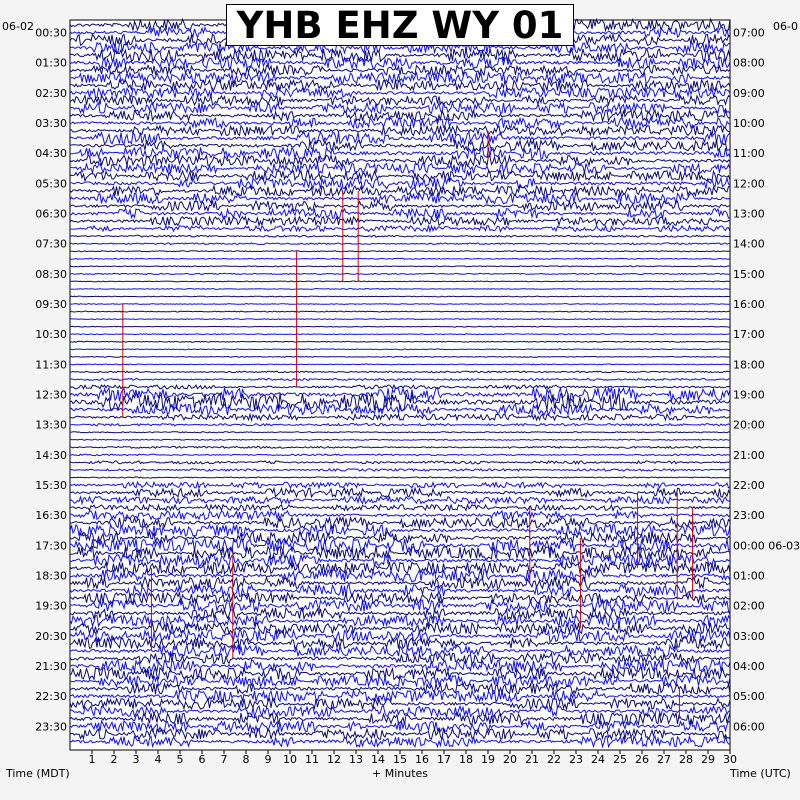 The width and height of the screenshot is (800, 800). What do you see at coordinates (749, 515) in the screenshot?
I see `right-hour-label: 23:00` at bounding box center [749, 515].